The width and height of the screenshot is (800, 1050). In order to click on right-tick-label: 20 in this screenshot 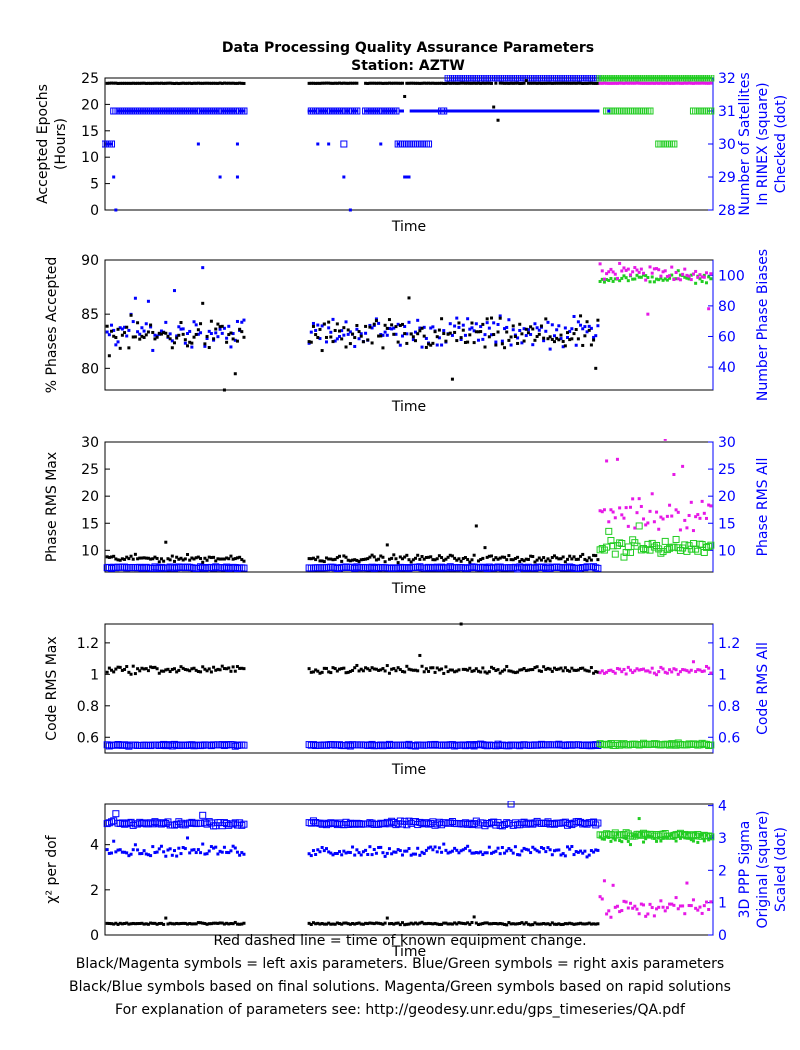, I will do `click(727, 497)`.